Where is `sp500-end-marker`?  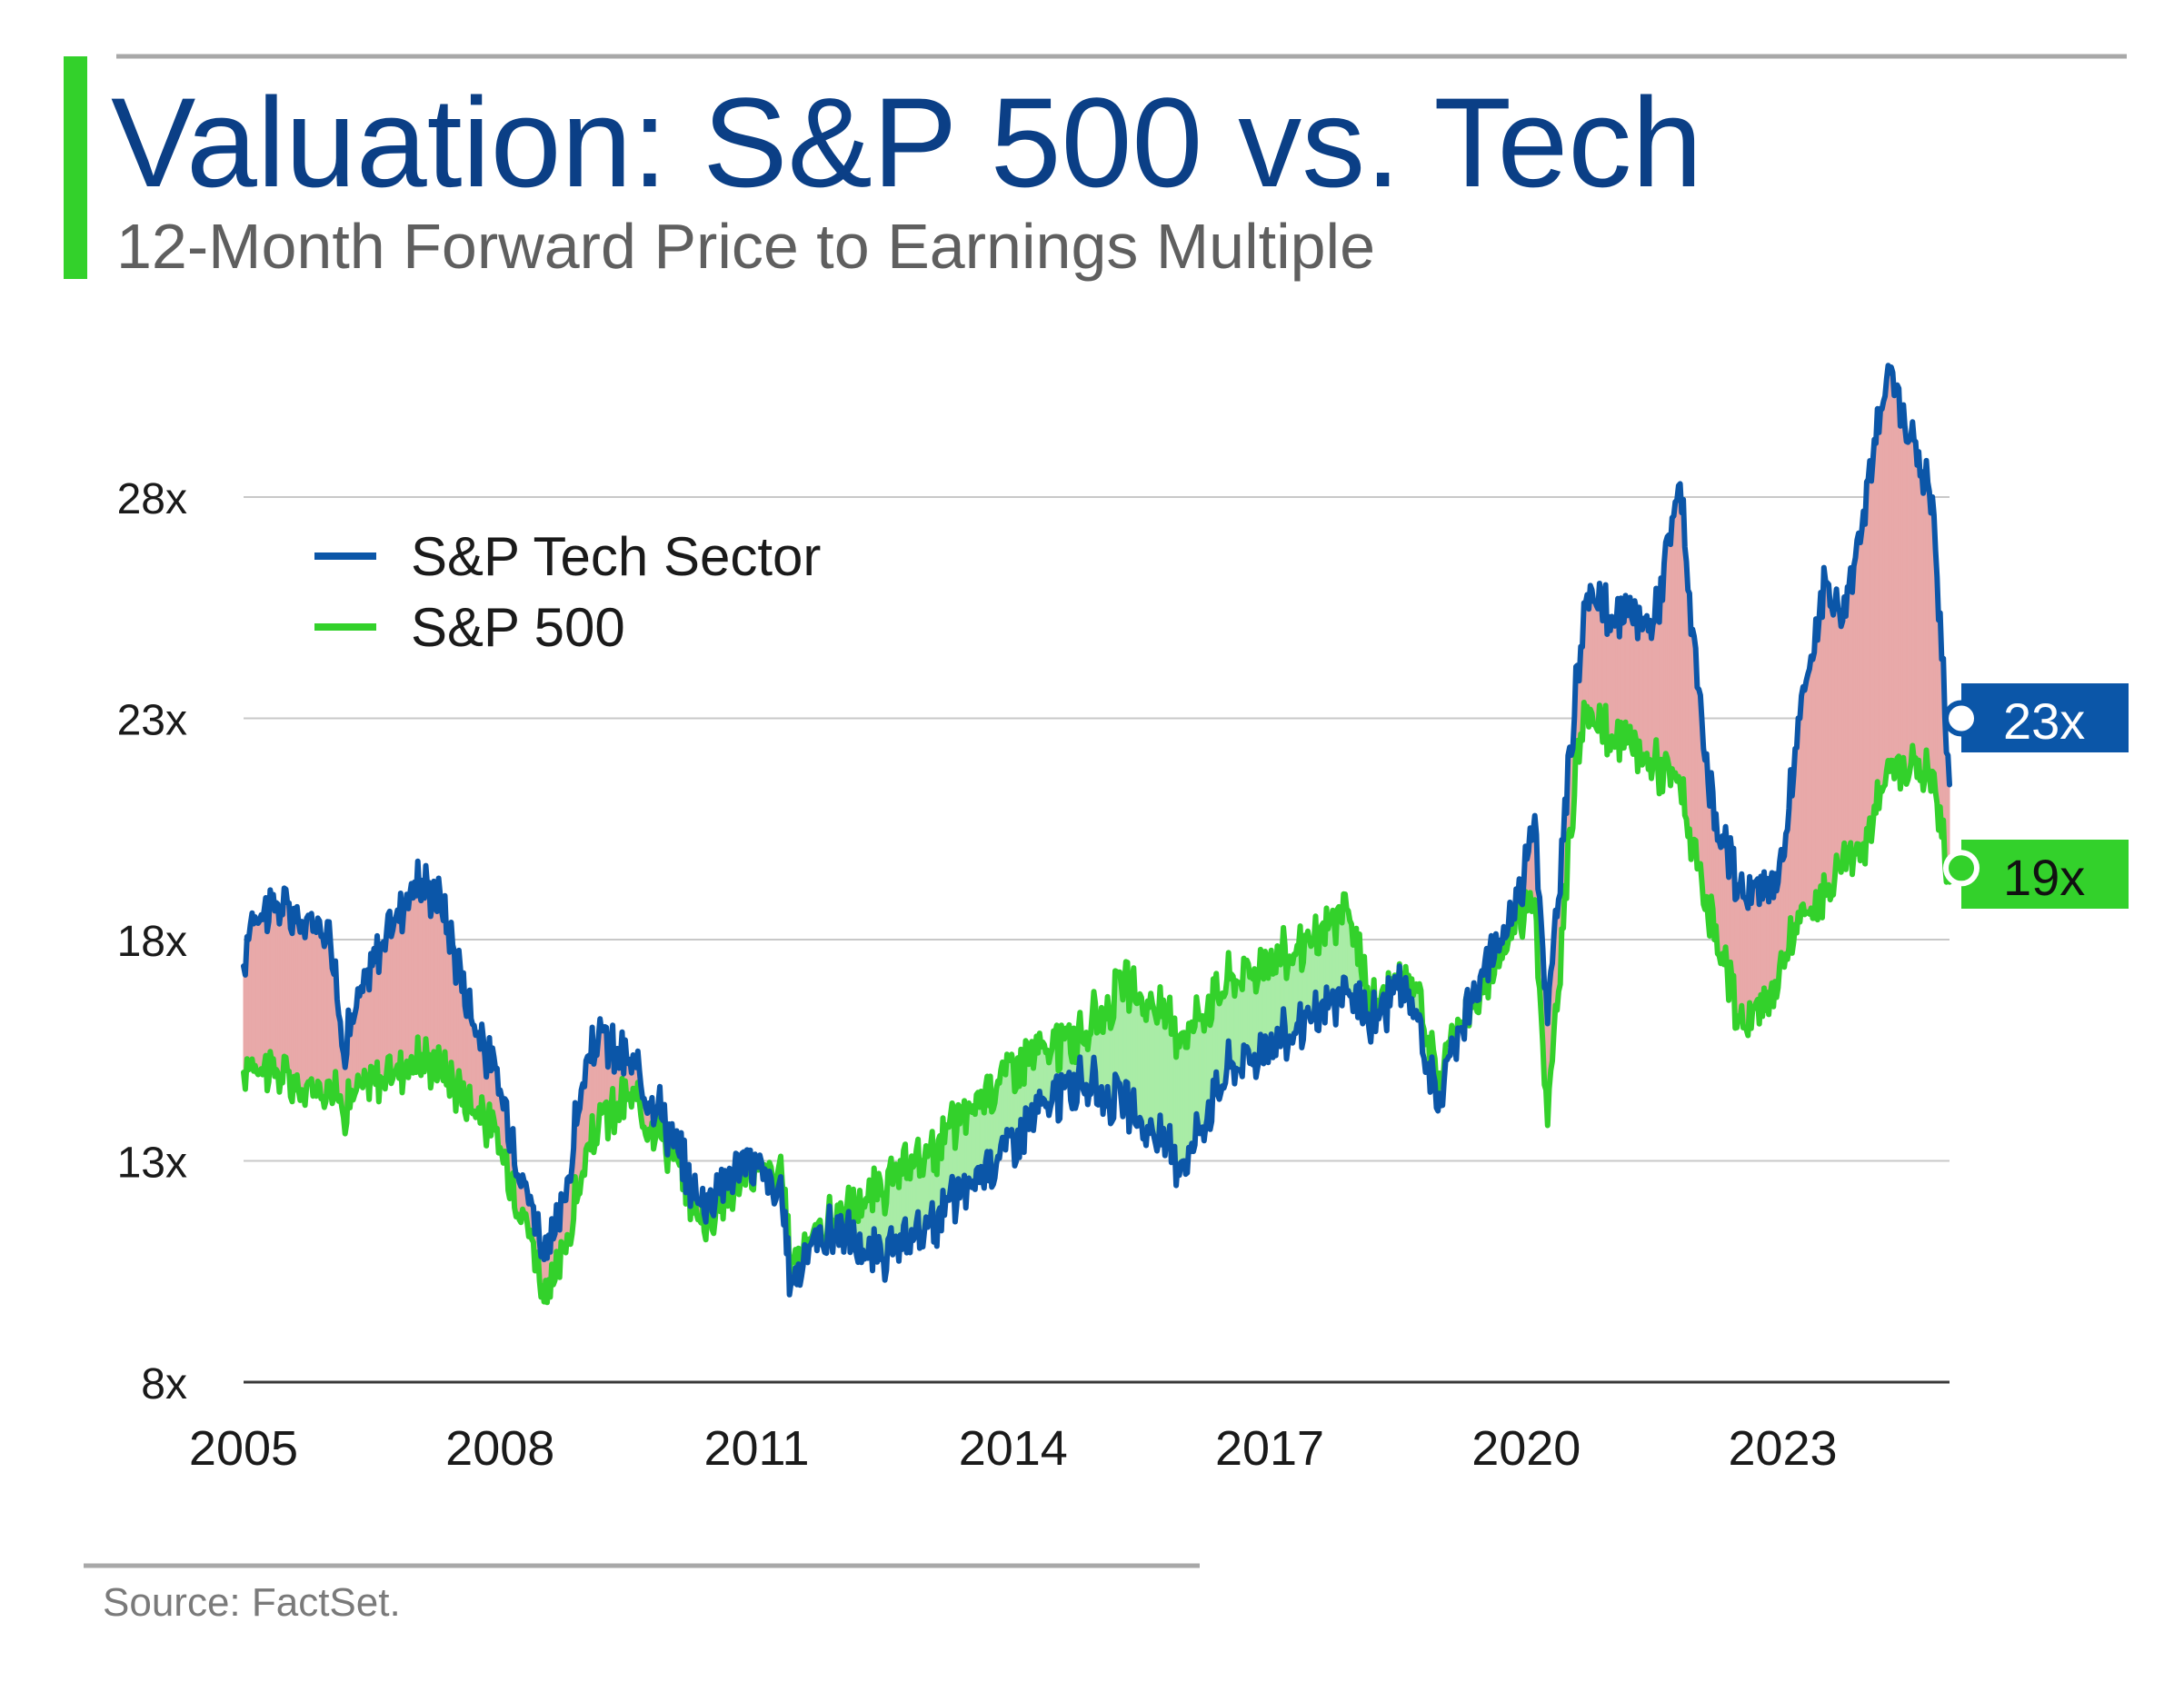
sp500-end-marker is located at coordinates (1961, 869).